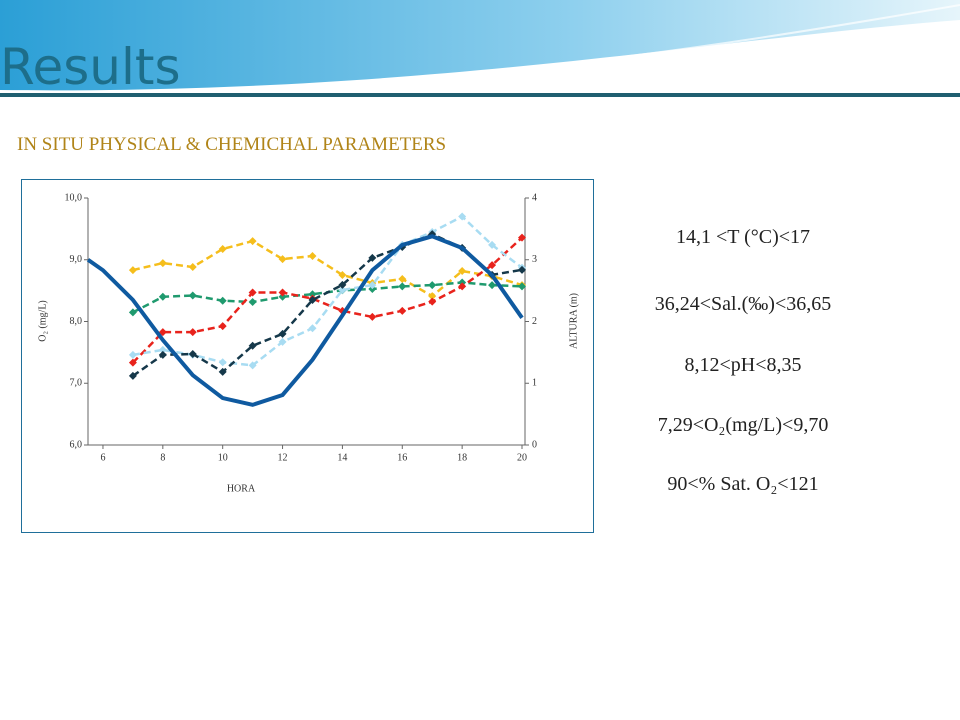  Describe the element at coordinates (743, 365) in the screenshot. I see `range: 8,12<pH<8,35` at that location.